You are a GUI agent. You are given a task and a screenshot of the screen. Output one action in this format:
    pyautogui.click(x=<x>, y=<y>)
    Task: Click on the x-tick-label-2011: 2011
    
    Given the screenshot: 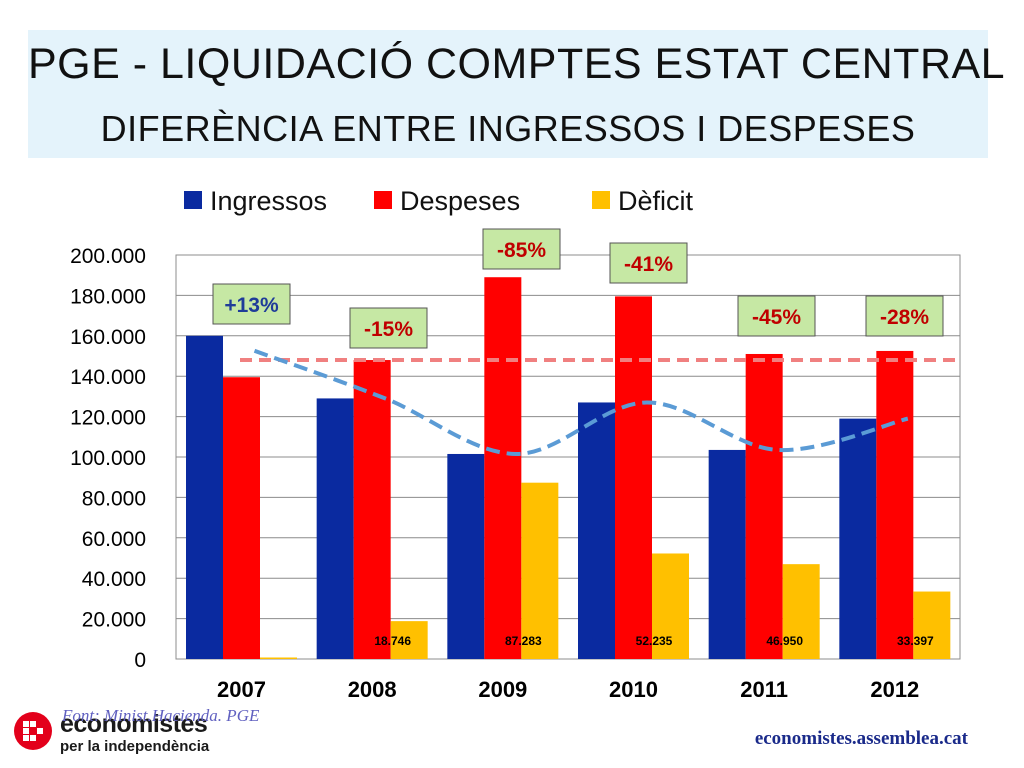 What is the action you would take?
    pyautogui.click(x=764, y=689)
    